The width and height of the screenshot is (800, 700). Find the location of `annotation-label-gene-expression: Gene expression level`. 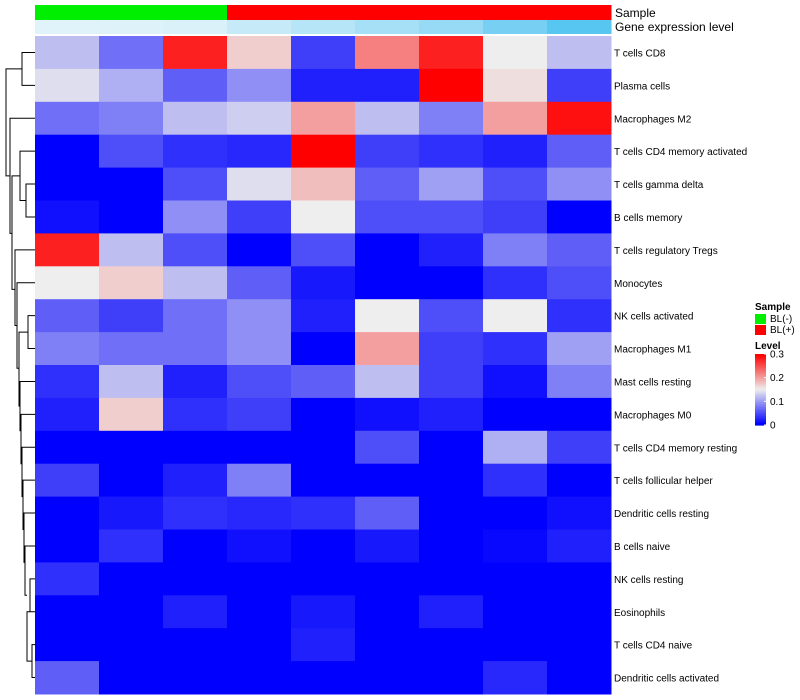

annotation-label-gene-expression: Gene expression level is located at coordinates (674, 27).